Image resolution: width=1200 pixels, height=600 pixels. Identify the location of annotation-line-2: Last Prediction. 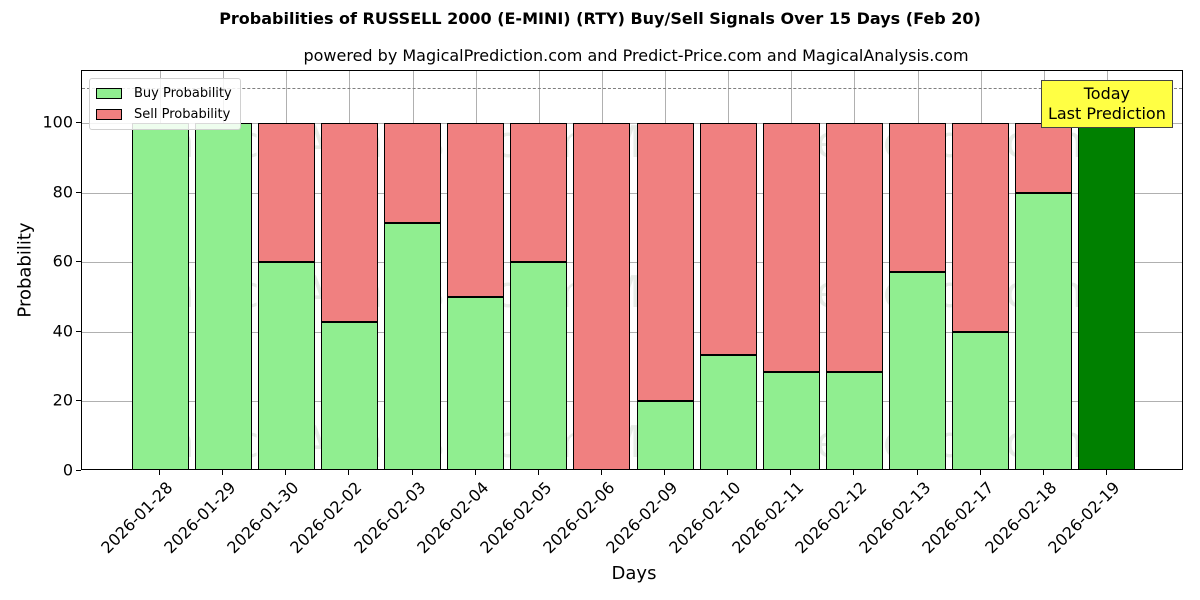
(1106, 113).